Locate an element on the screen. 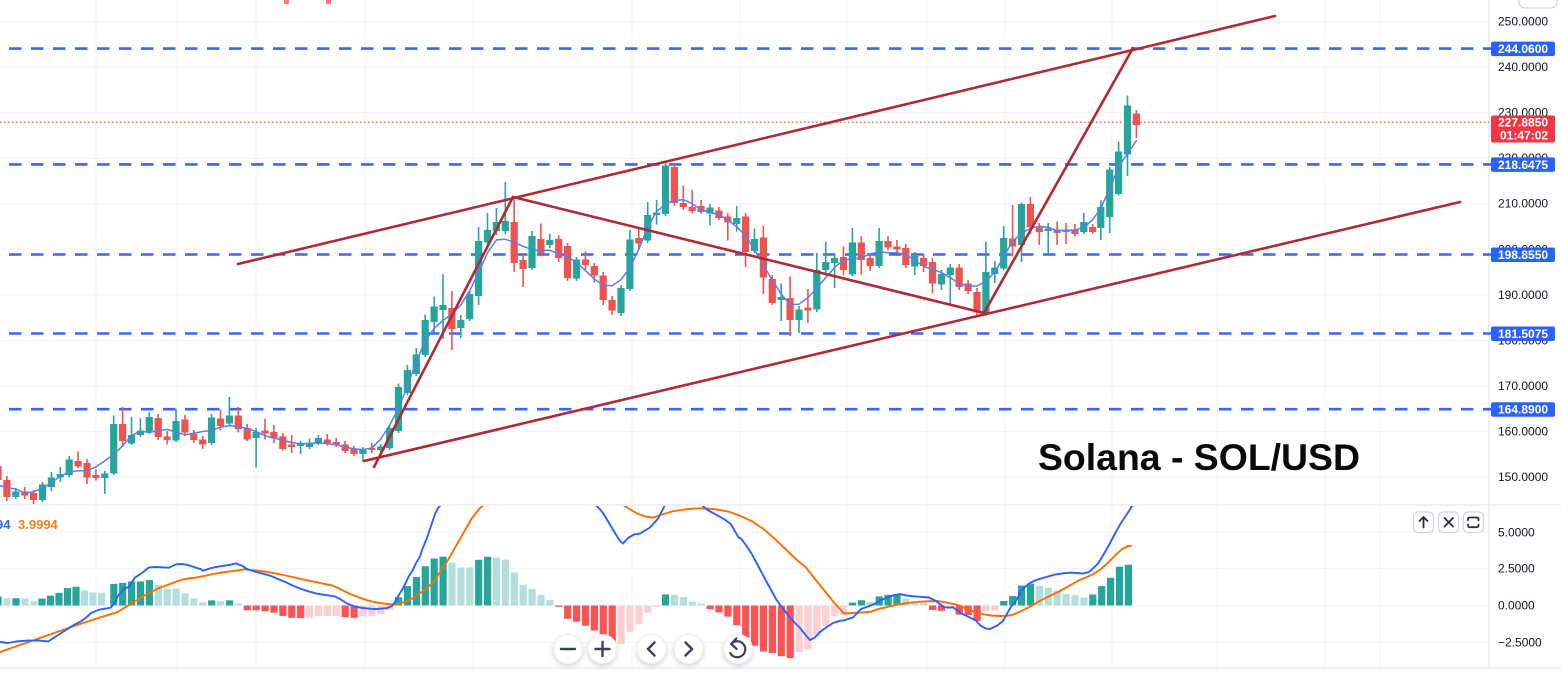  svg-text: 244.0600 is located at coordinates (1523, 49).